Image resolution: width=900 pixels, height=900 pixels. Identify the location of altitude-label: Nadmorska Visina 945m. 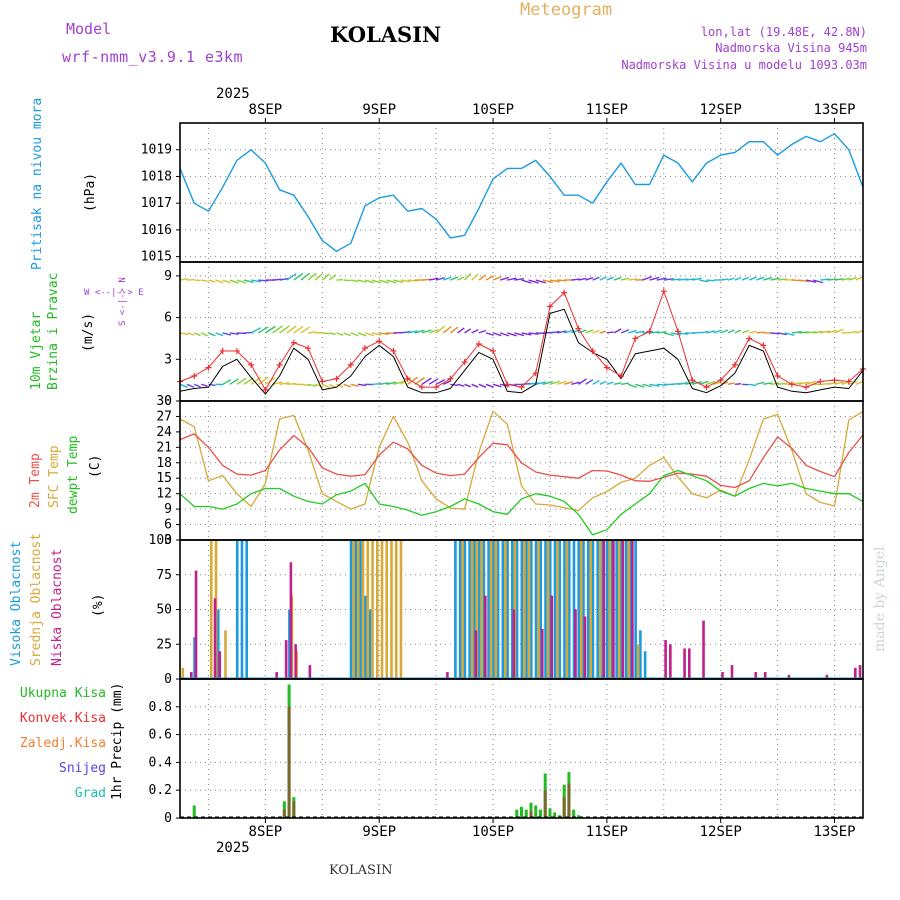
(791, 48).